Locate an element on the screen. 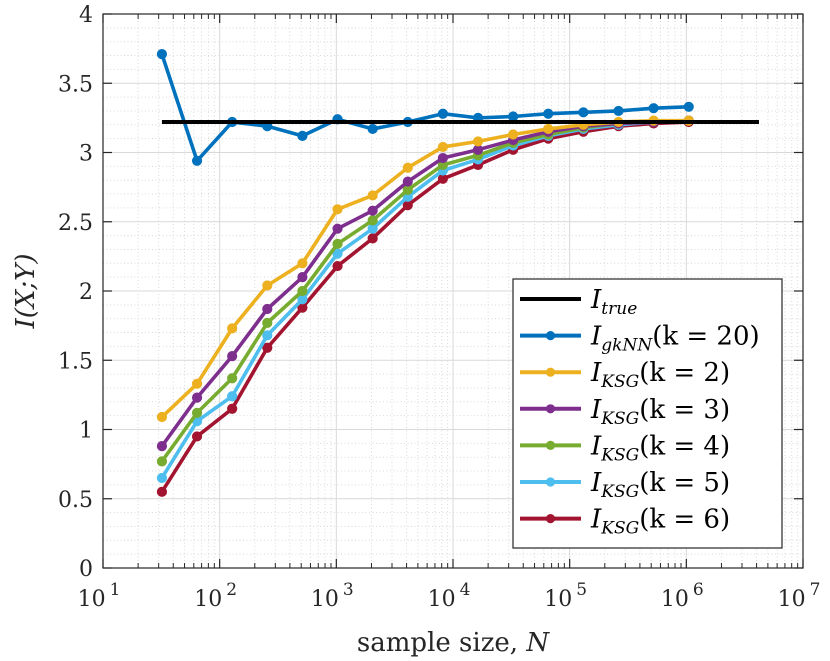  legend-box is located at coordinates (647, 413).